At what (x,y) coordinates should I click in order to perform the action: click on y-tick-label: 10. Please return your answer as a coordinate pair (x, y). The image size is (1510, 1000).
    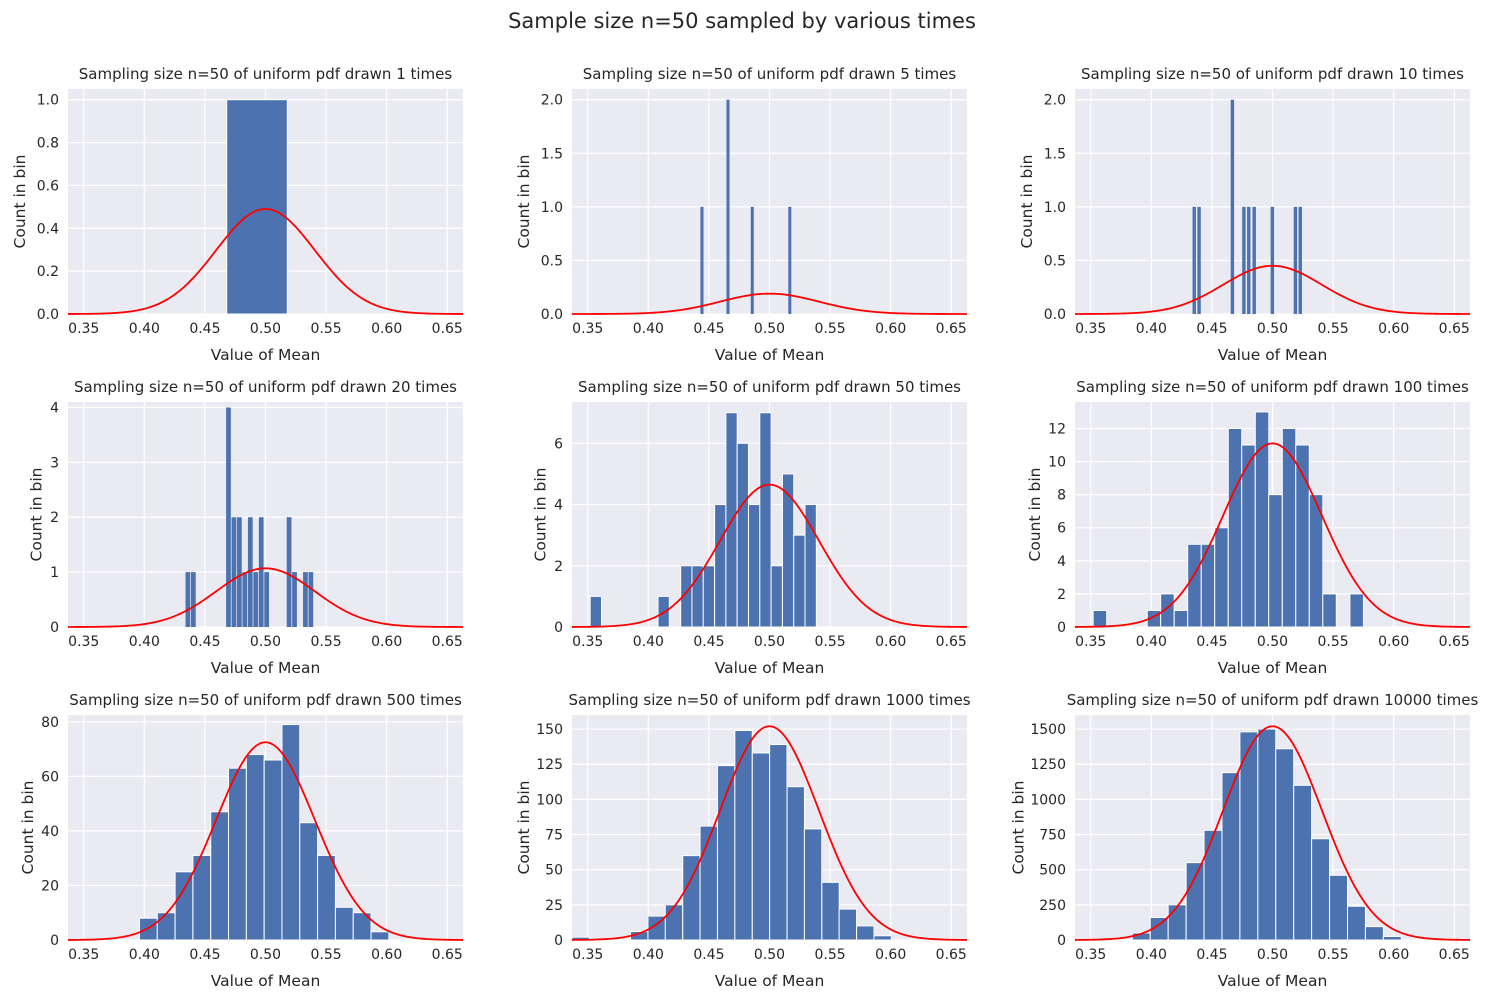
    Looking at the image, I should click on (1057, 463).